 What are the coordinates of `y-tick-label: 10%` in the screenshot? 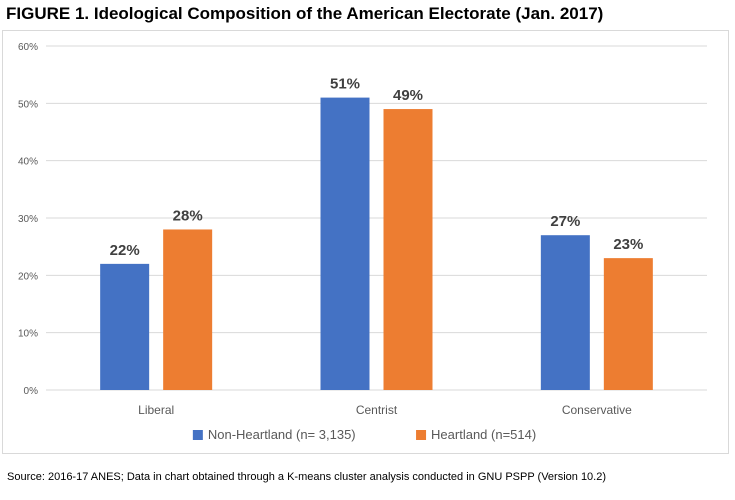 It's located at (28, 334).